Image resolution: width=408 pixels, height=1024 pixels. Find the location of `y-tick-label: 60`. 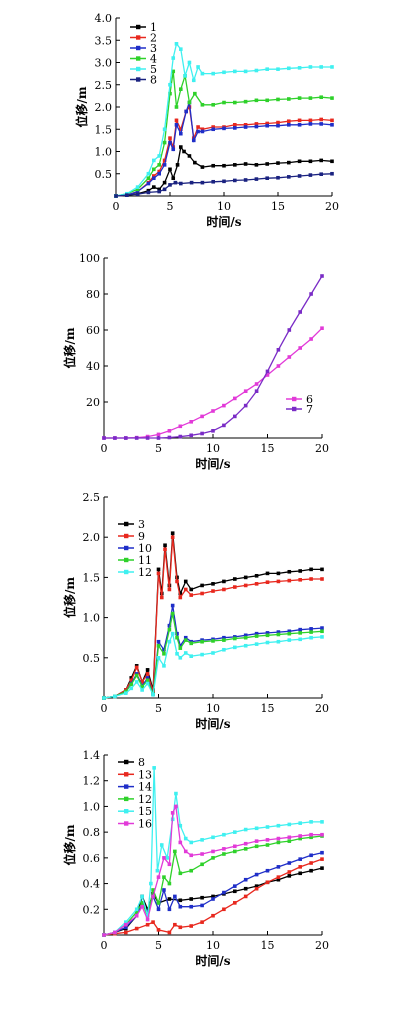

y-tick-label: 60 is located at coordinates (93, 330).